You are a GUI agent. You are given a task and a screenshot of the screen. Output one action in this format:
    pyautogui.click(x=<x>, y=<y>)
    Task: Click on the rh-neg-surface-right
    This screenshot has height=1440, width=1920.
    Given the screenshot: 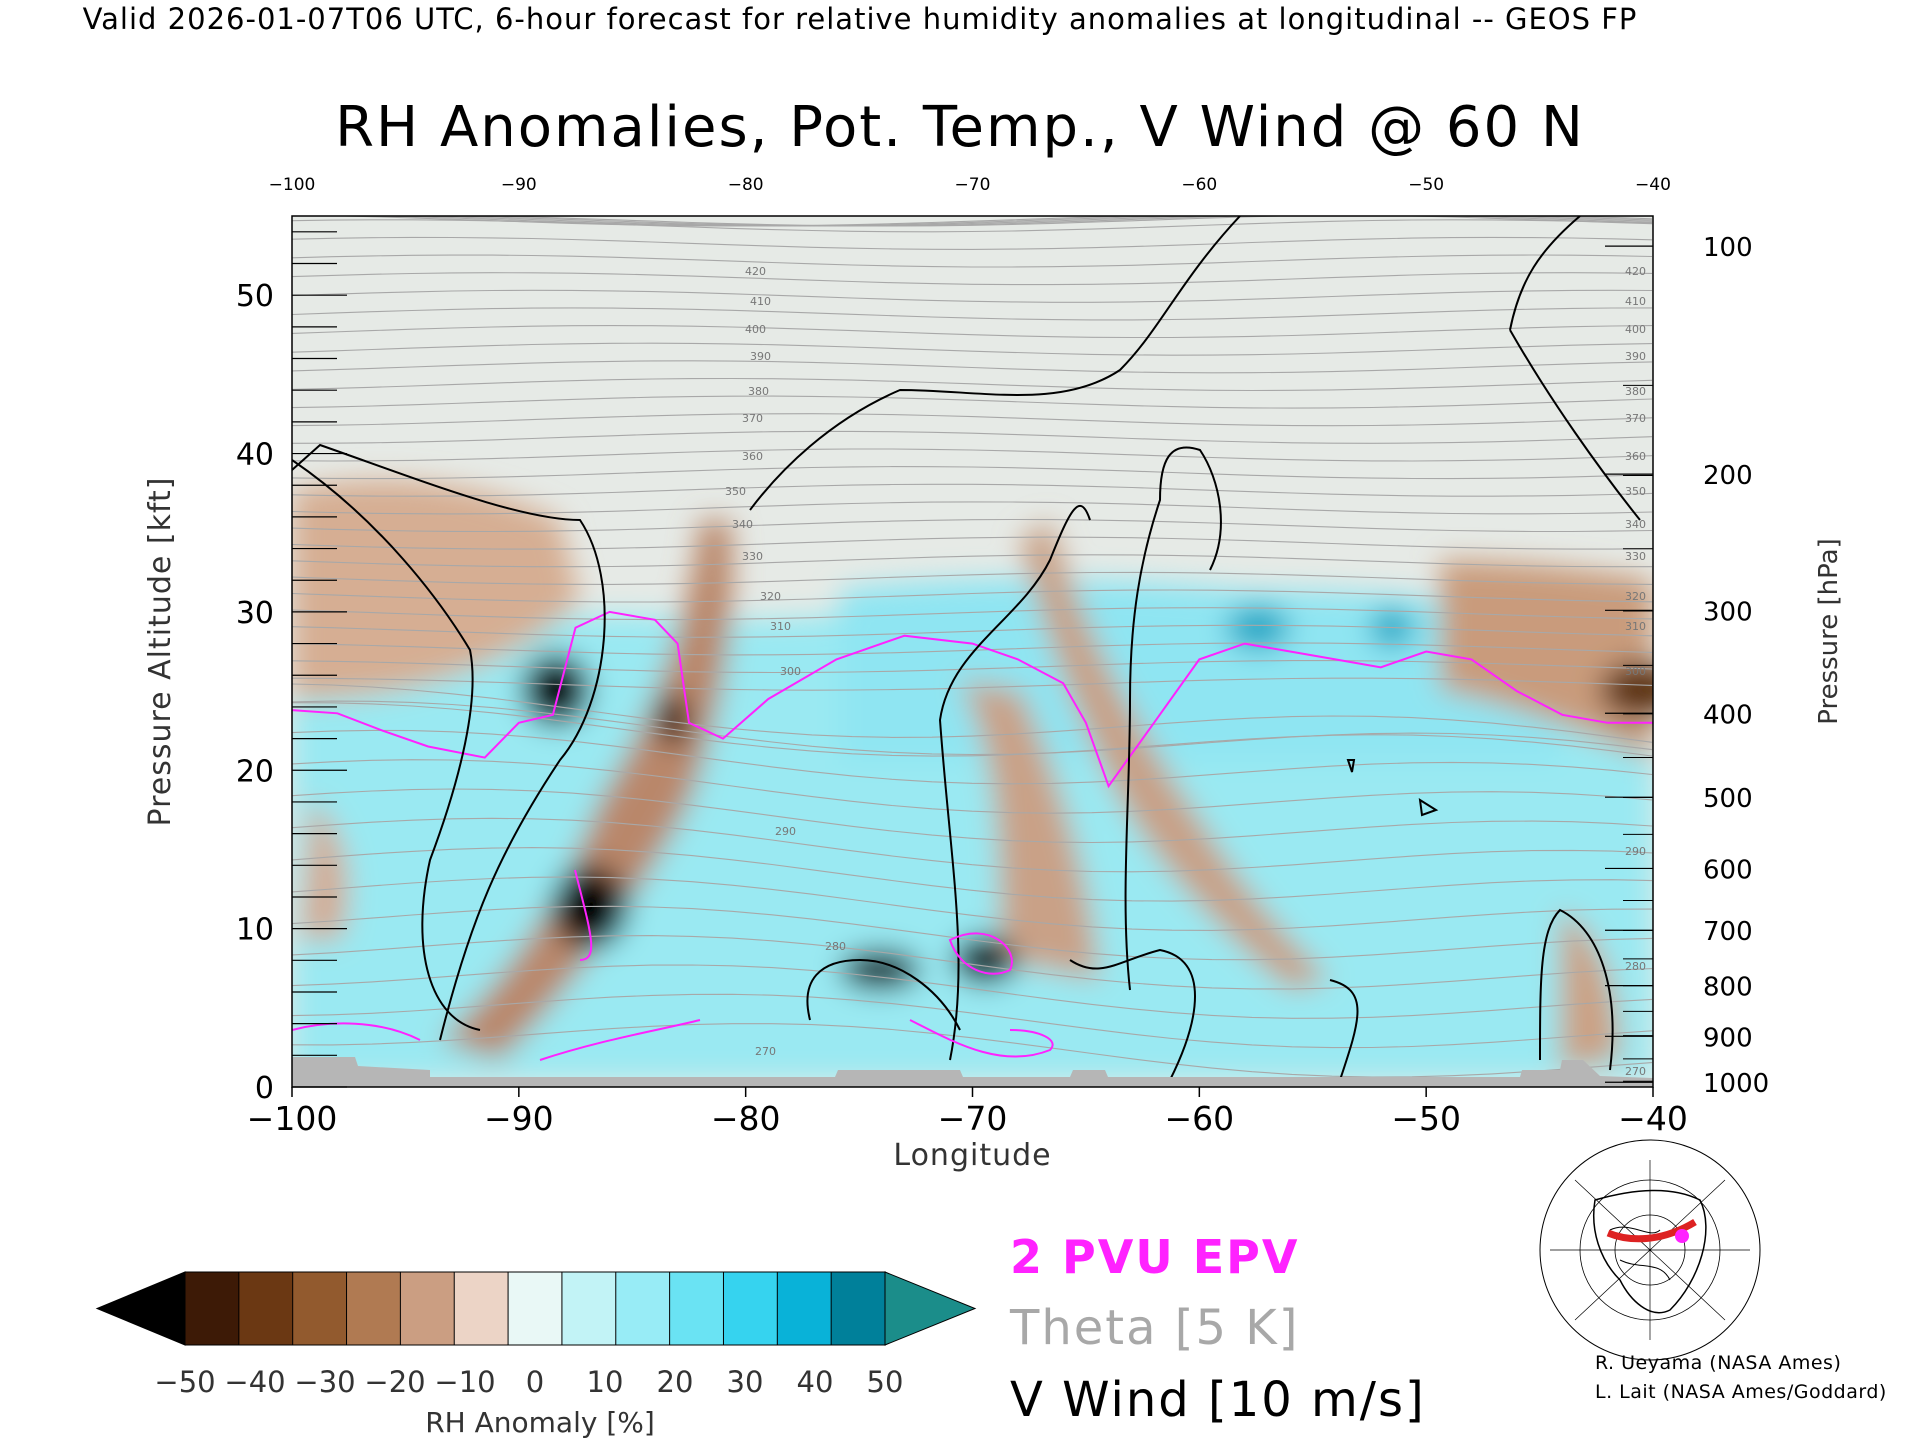 What is the action you would take?
    pyautogui.click(x=1590, y=990)
    